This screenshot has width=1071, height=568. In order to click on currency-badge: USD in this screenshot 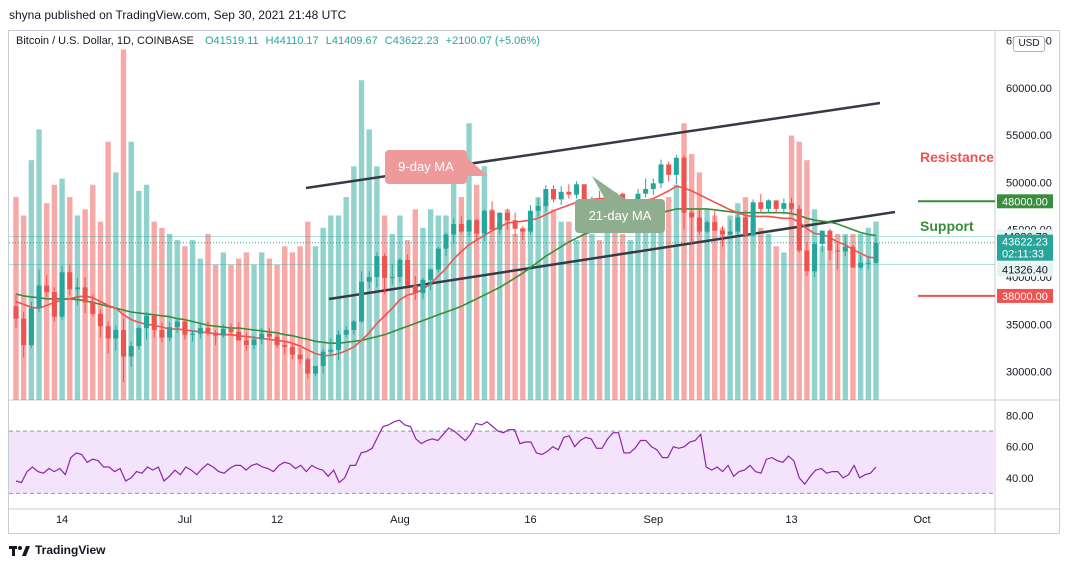, I will do `click(1029, 44)`.